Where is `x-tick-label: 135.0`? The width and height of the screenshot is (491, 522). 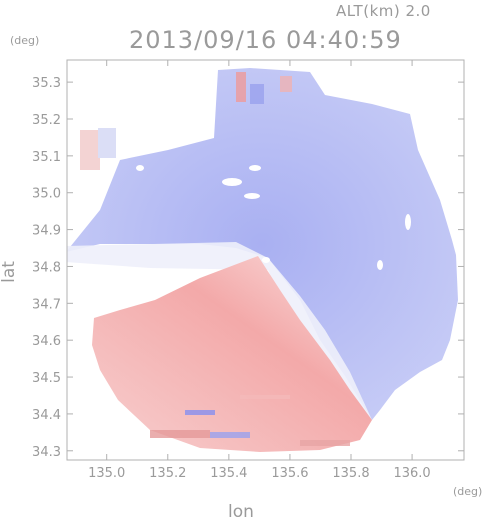 x-tick-label: 135.0 is located at coordinates (106, 473).